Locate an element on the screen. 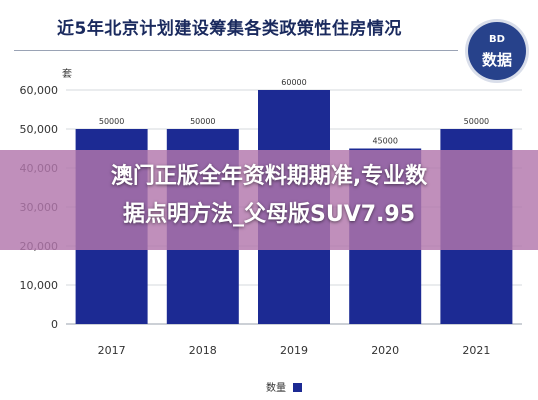 This screenshot has height=400, width=538. y-tick-label: 0 is located at coordinates (54, 324).